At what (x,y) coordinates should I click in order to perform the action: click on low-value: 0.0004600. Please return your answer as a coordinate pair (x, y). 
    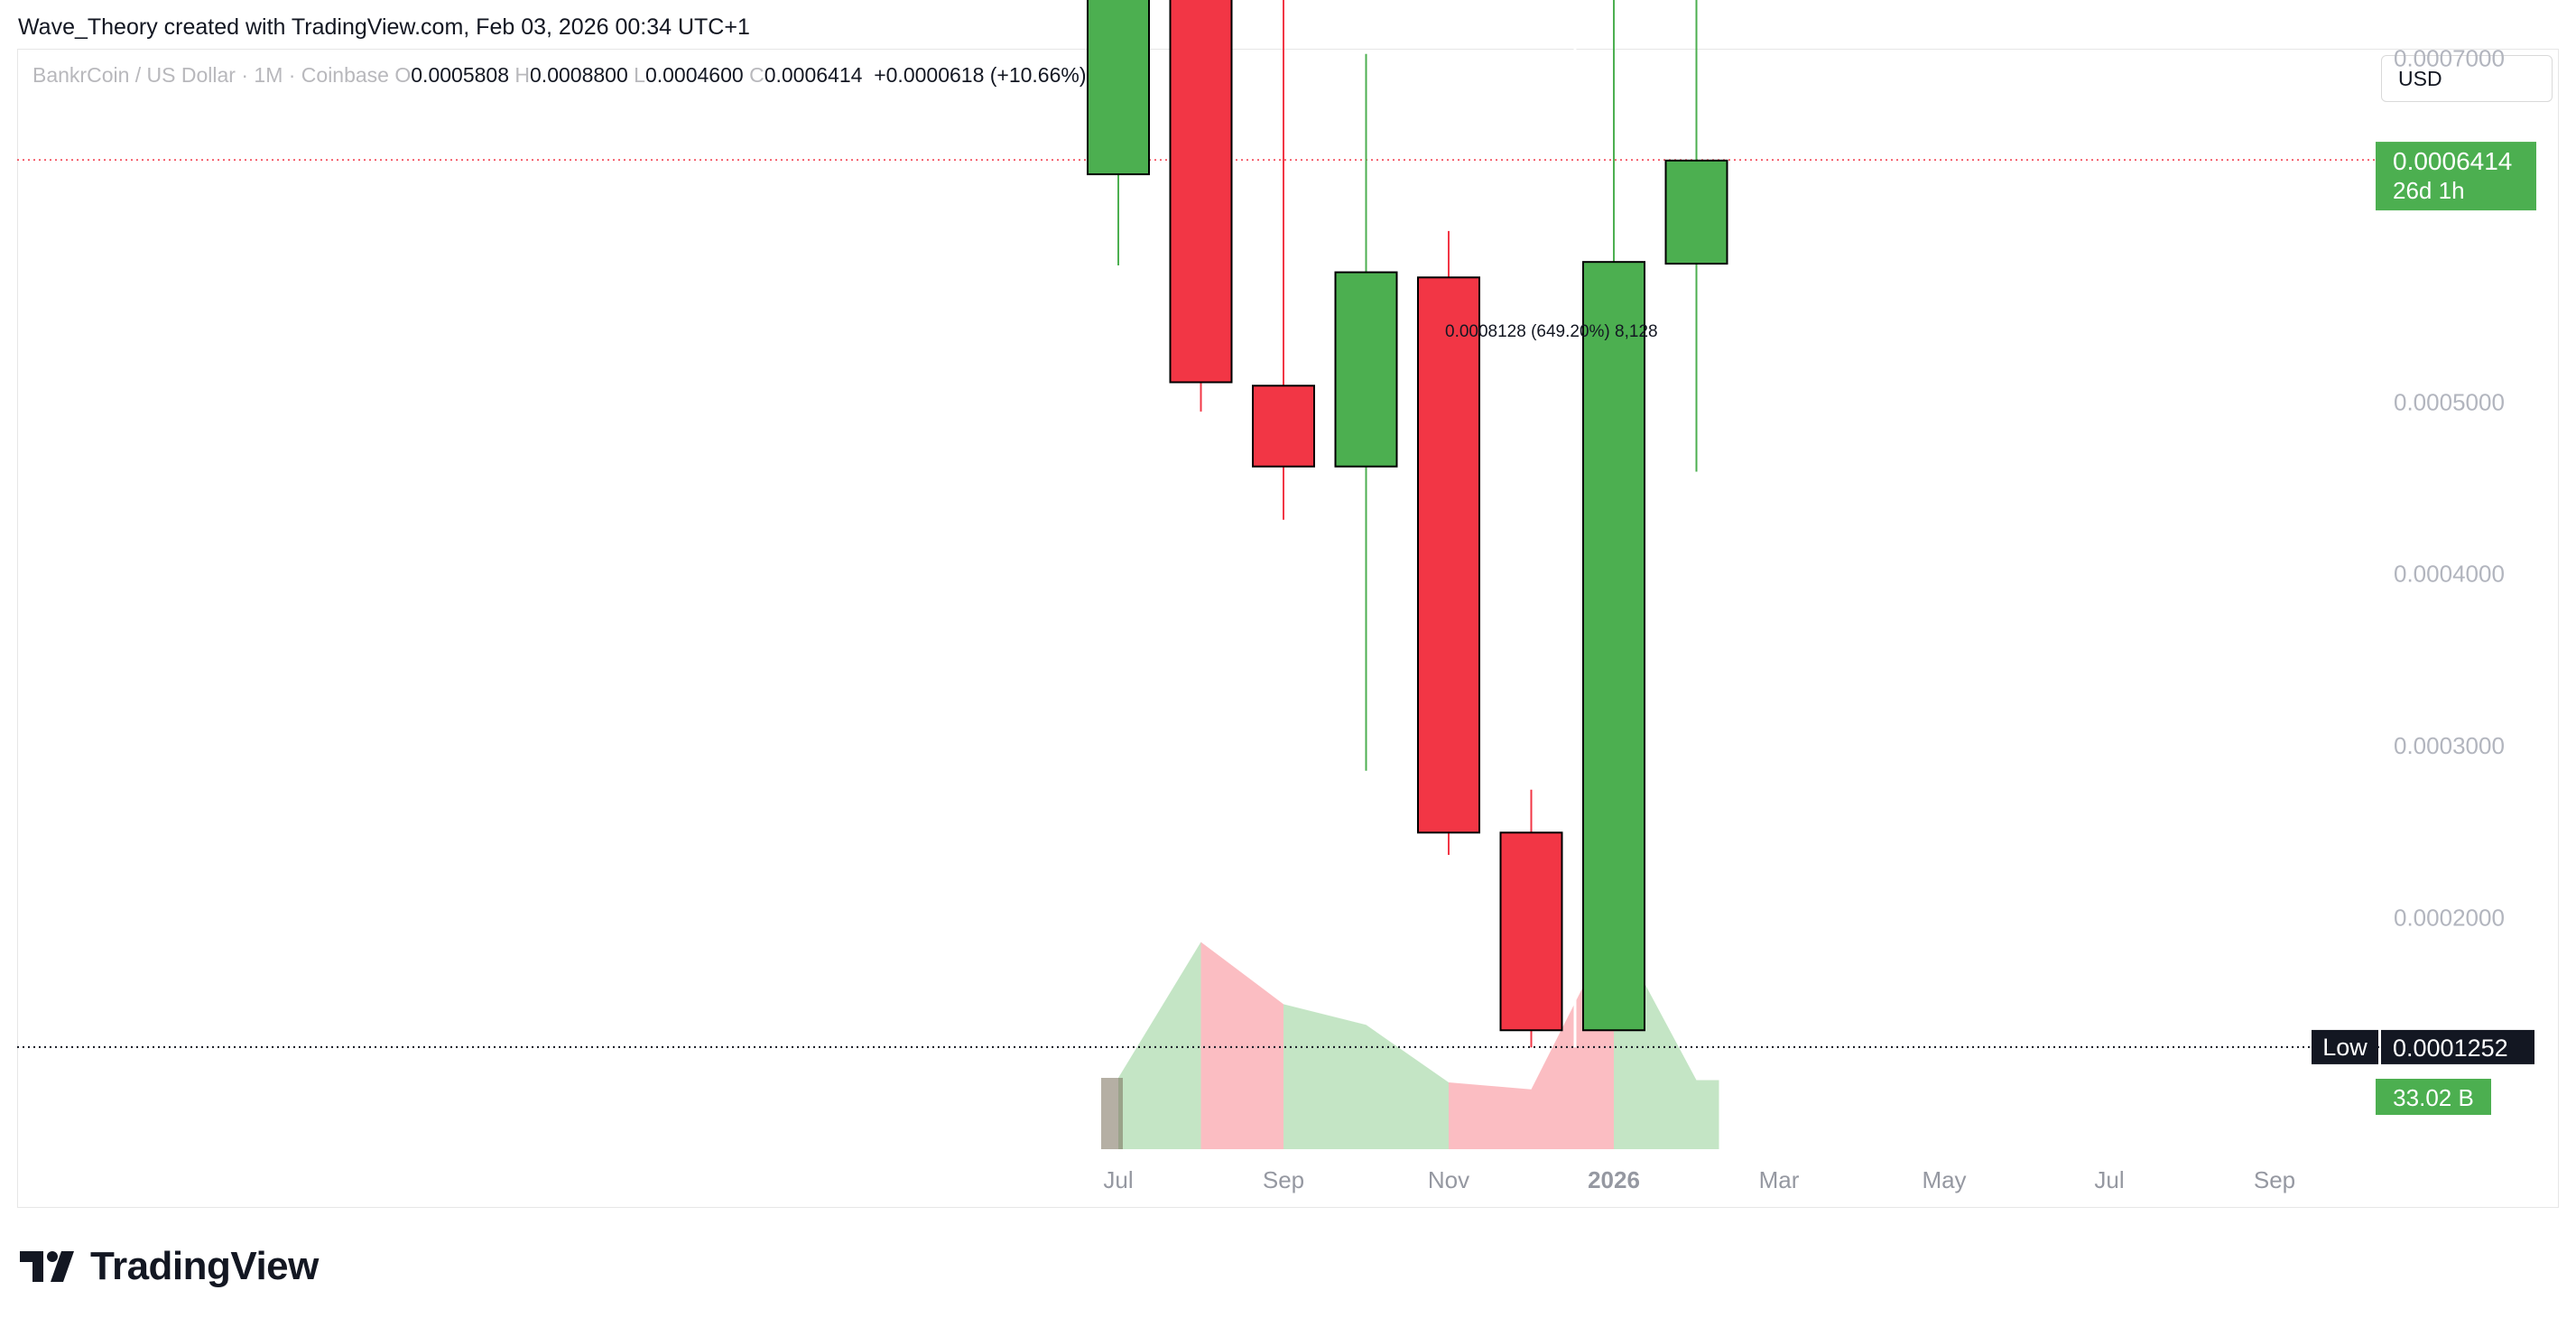
    Looking at the image, I should click on (694, 75).